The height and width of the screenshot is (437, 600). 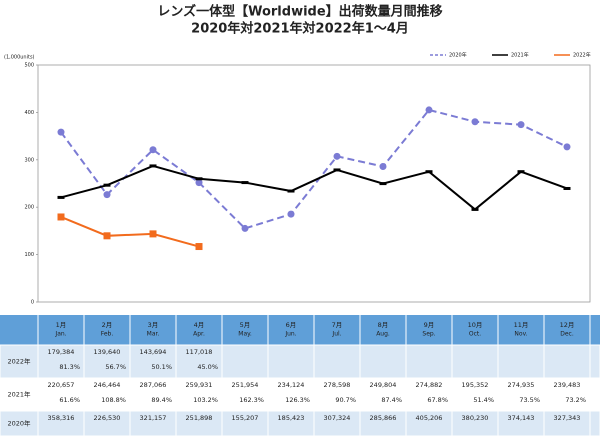 What do you see at coordinates (153, 352) in the screenshot?
I see `table-value: 143,694` at bounding box center [153, 352].